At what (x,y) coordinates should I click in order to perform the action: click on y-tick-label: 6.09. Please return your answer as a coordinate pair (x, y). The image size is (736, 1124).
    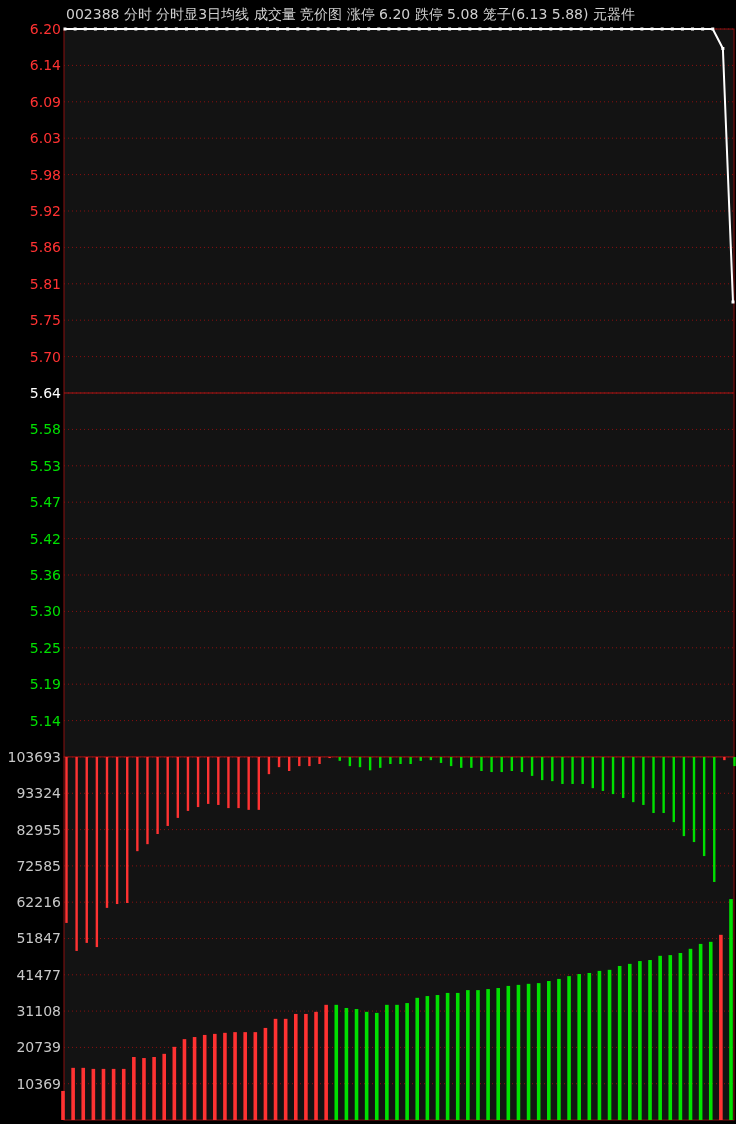
    Looking at the image, I should click on (45, 101).